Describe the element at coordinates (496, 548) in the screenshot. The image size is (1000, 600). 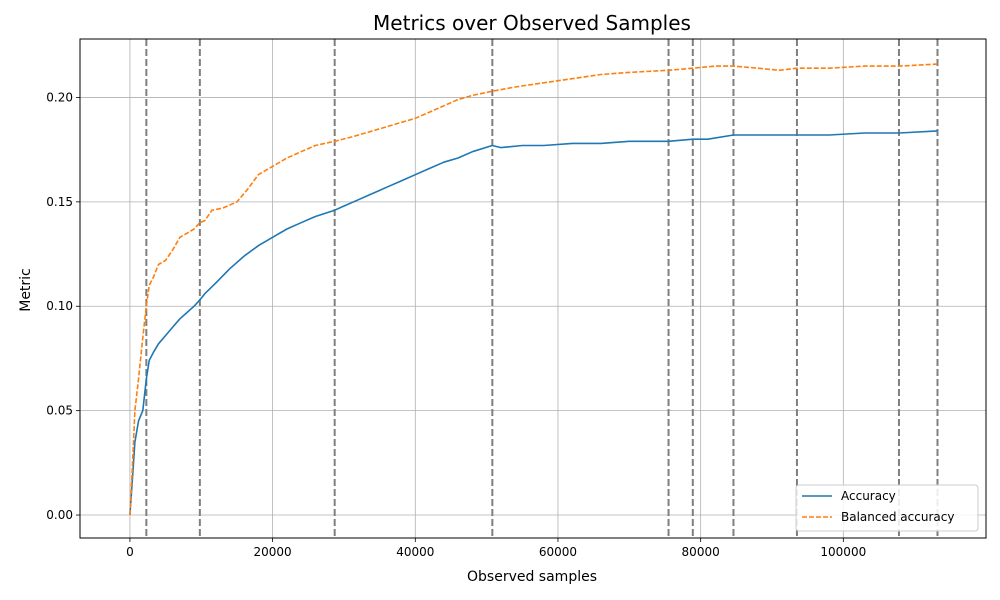
I see `x-axis-ticks: 0 20000 40000 60000 80000 100000` at that location.